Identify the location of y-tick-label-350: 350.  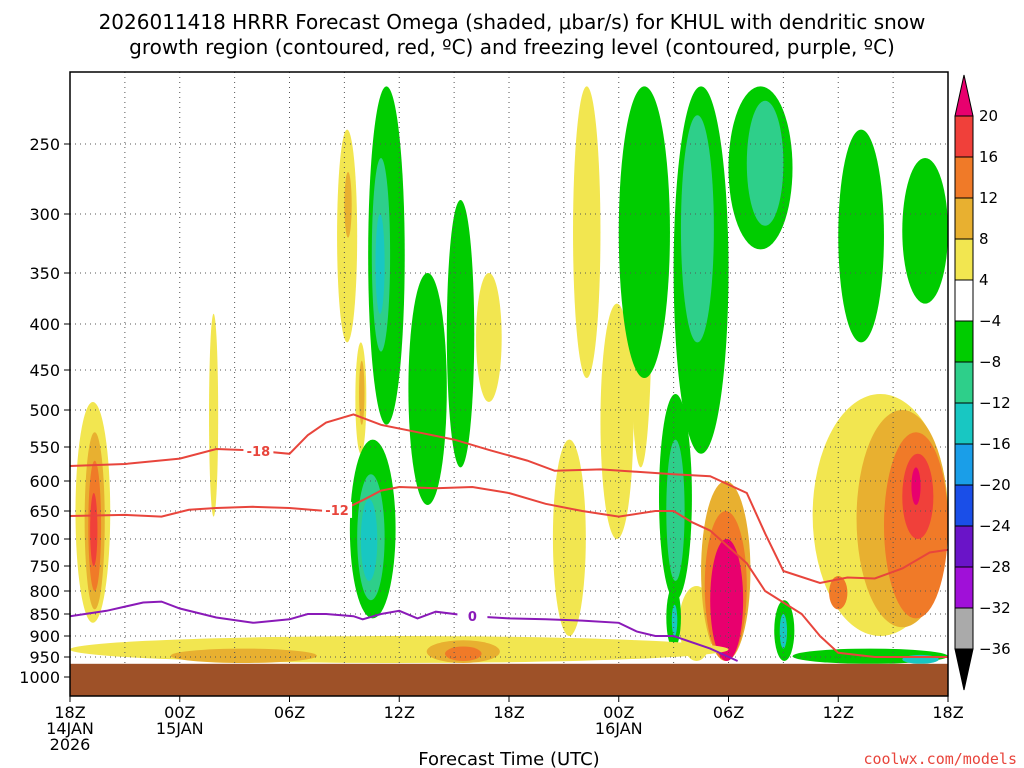
(44, 273).